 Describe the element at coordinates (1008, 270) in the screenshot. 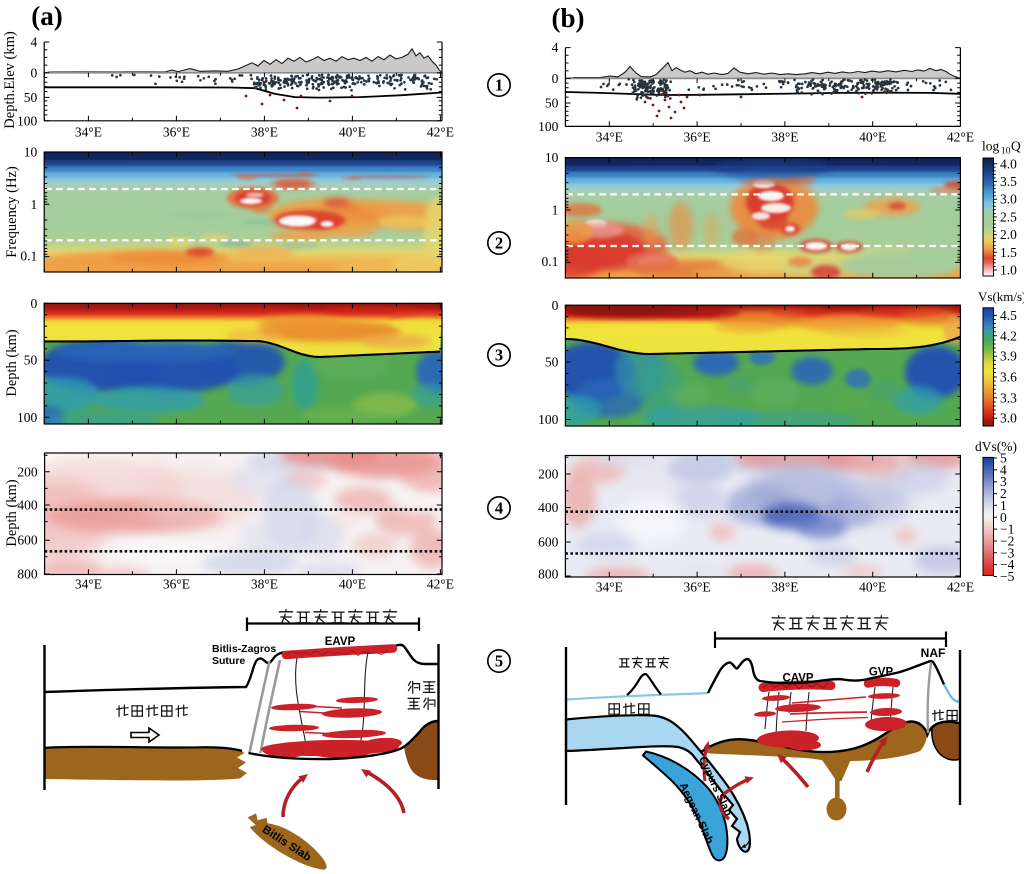

I see `svg-text: 1.0` at that location.